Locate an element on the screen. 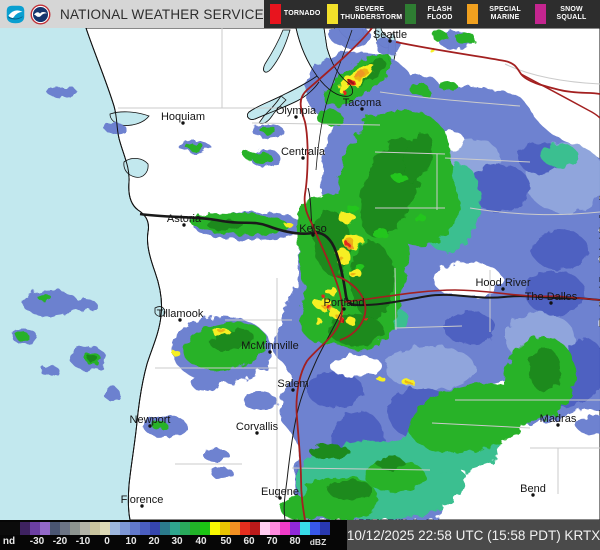 The image size is (600, 550). brand: NATIONAL WEATHER SERVICE is located at coordinates (132, 14).